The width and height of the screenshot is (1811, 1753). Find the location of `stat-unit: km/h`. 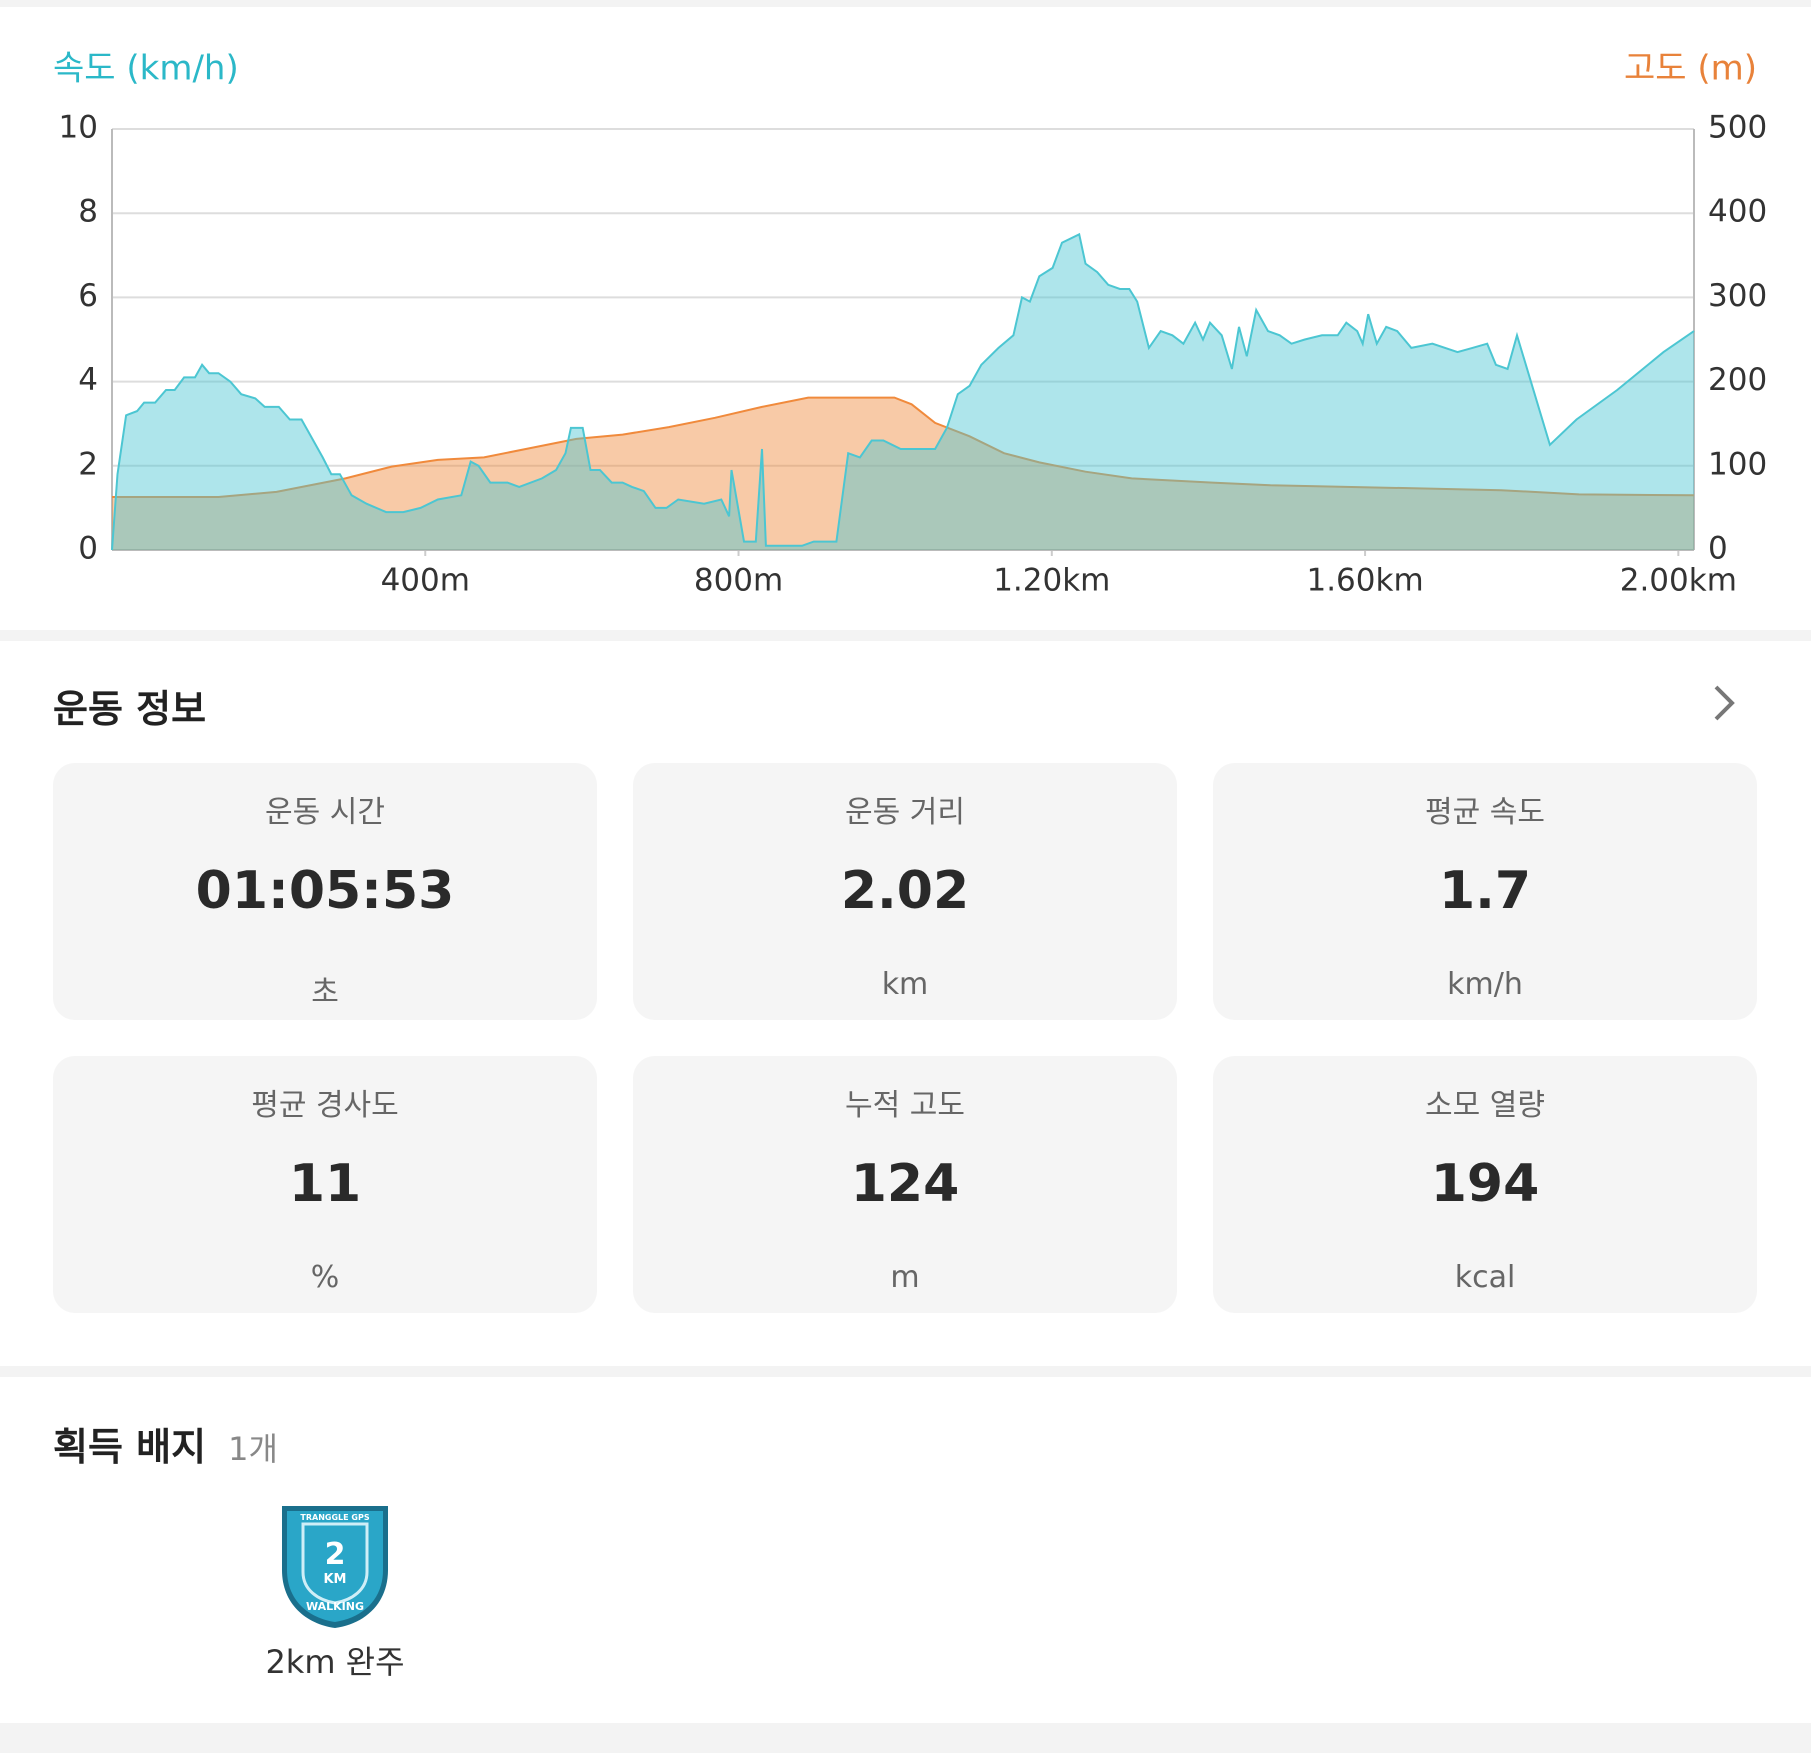

stat-unit: km/h is located at coordinates (1485, 984).